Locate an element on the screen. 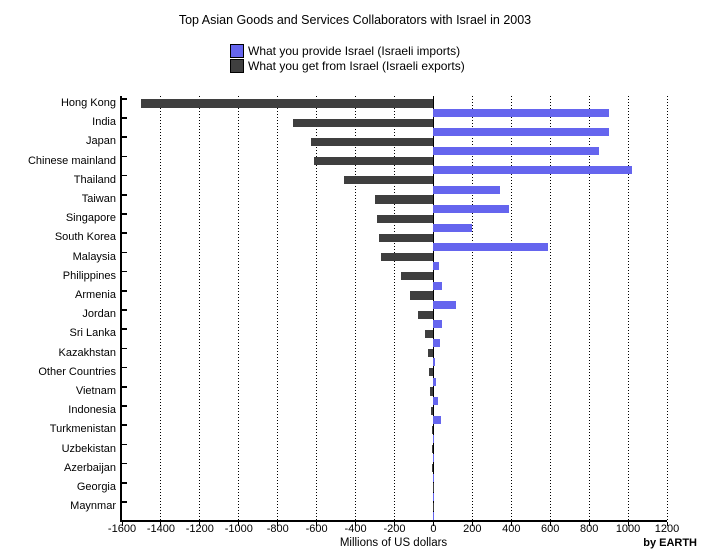 This screenshot has width=710, height=556. bar-exports-other-countries is located at coordinates (431, 372).